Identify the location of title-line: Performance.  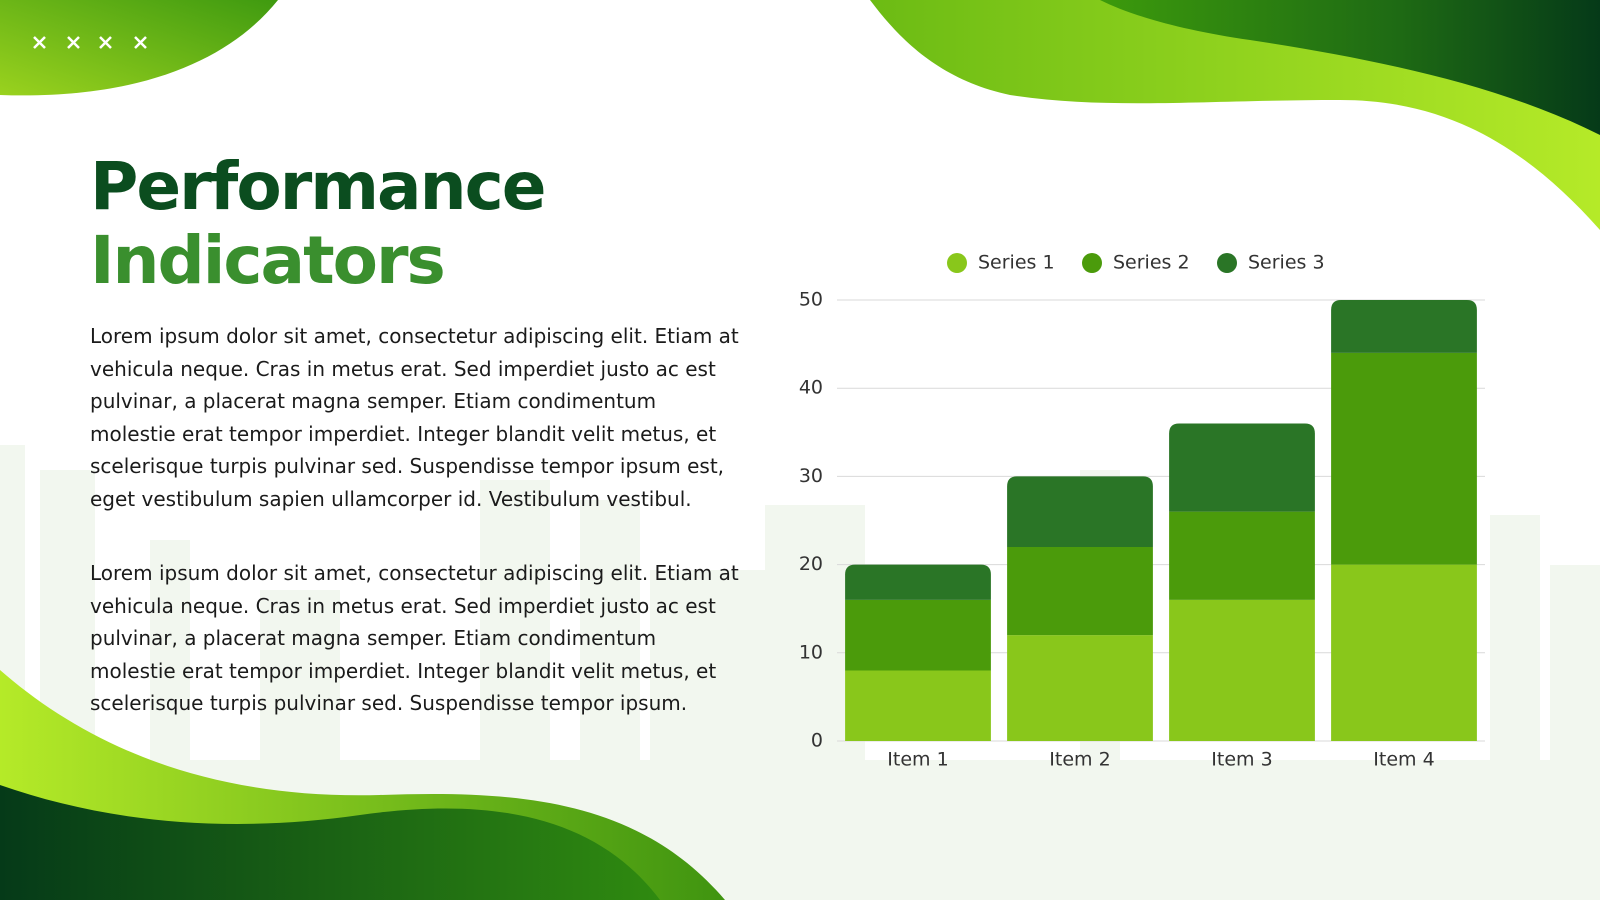
(318, 186).